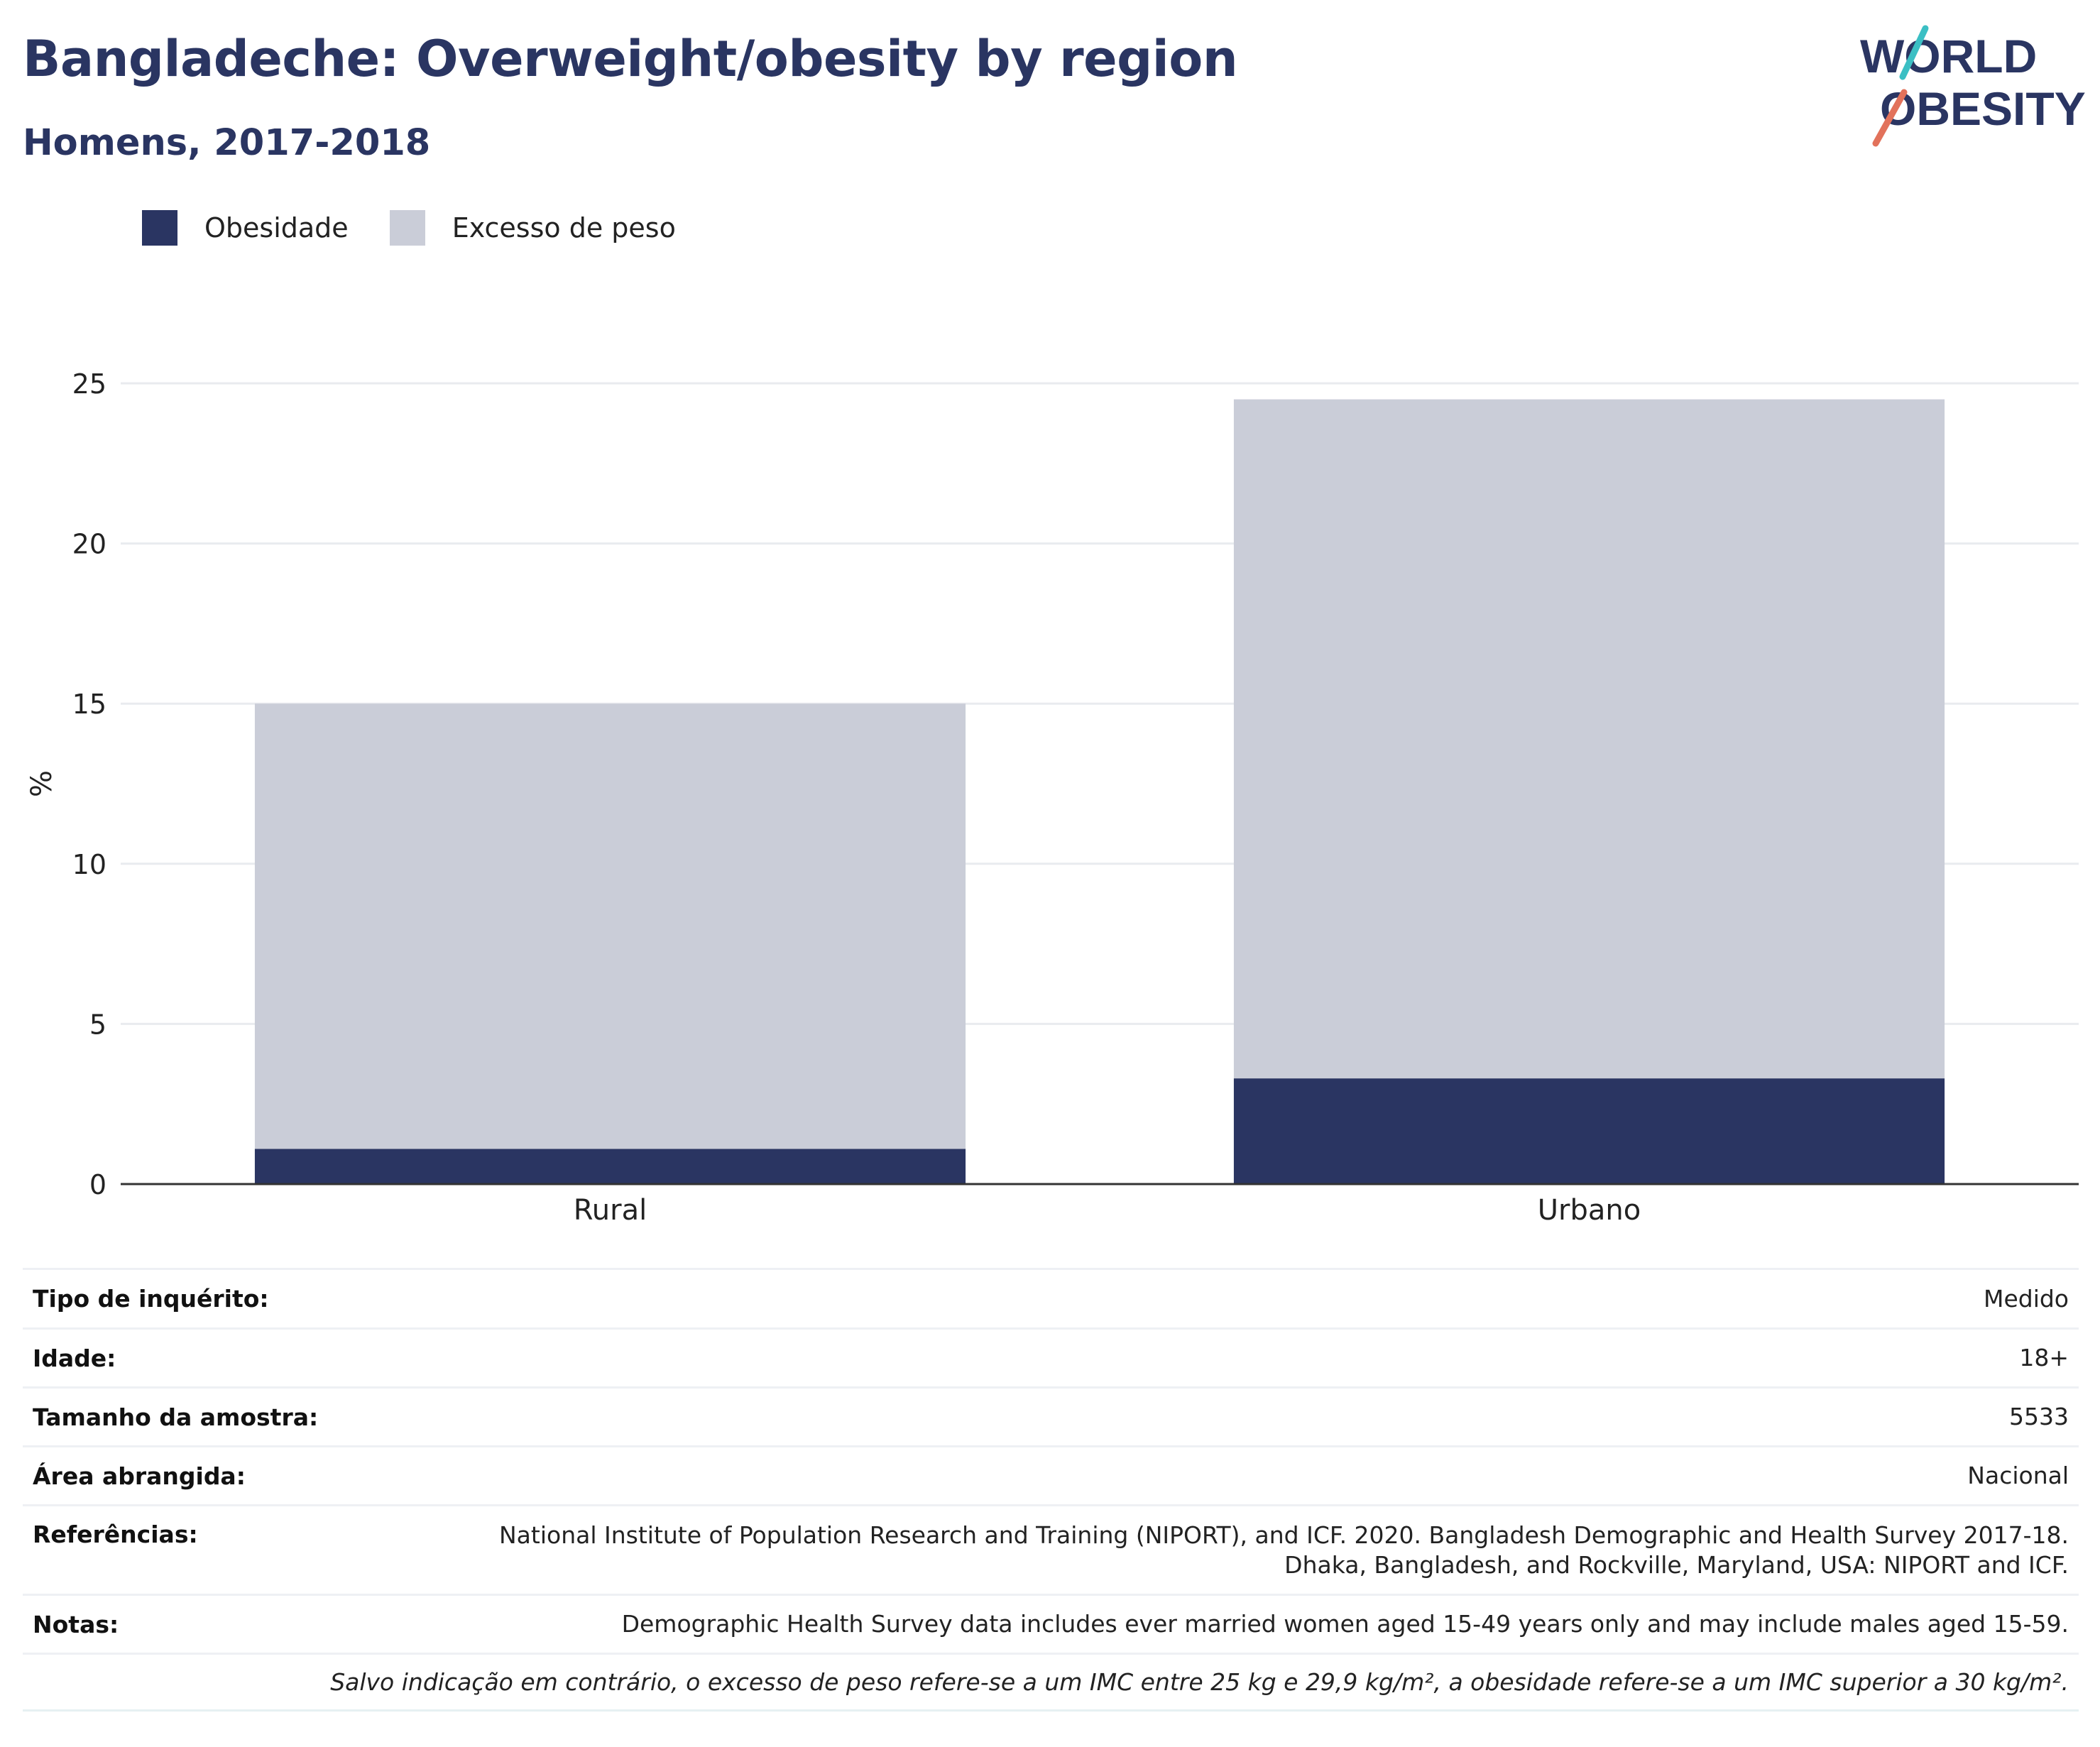 Image resolution: width=2100 pixels, height=1747 pixels. What do you see at coordinates (610, 926) in the screenshot?
I see `bar-overweight-rural` at bounding box center [610, 926].